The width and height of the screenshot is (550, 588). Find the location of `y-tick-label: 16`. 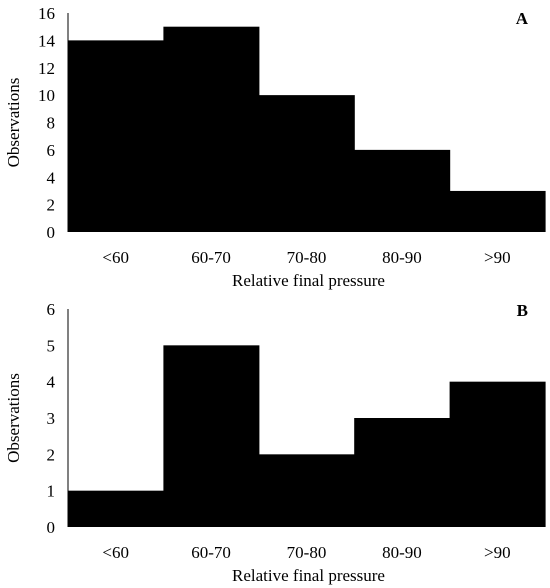

y-tick-label: 16 is located at coordinates (46, 13).